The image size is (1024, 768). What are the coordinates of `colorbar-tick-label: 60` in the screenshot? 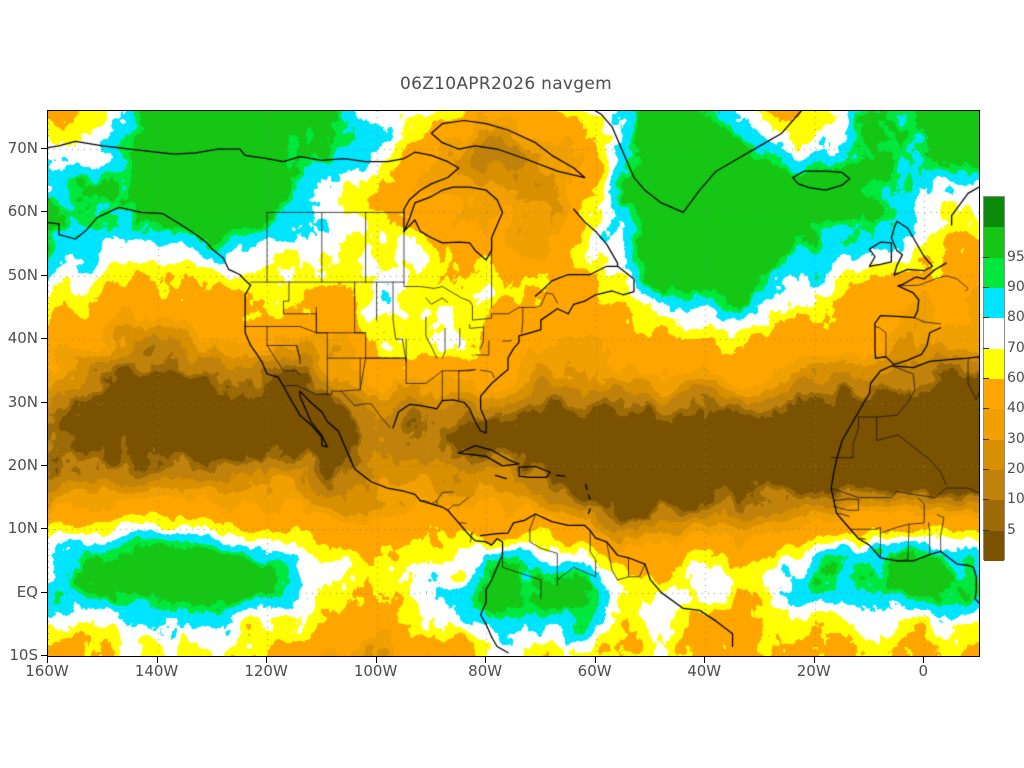 It's located at (1015, 378).